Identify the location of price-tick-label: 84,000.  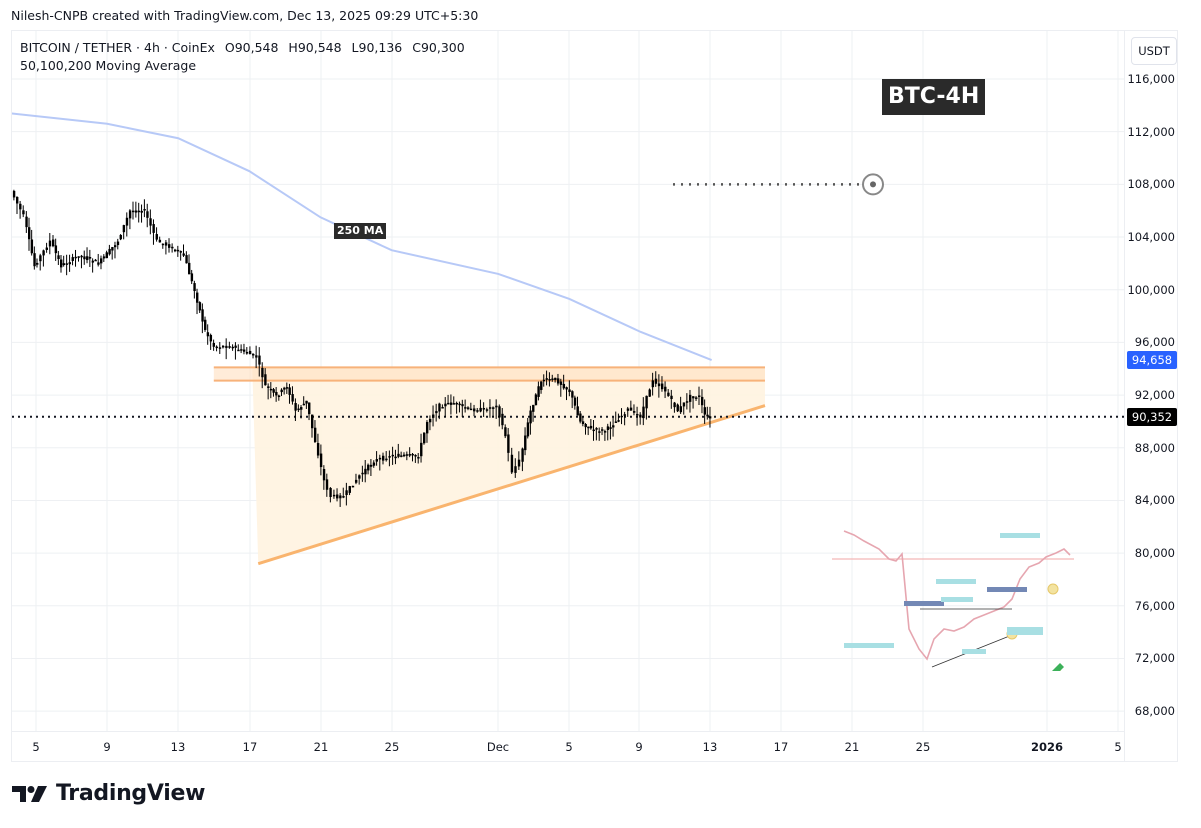
(1154, 500).